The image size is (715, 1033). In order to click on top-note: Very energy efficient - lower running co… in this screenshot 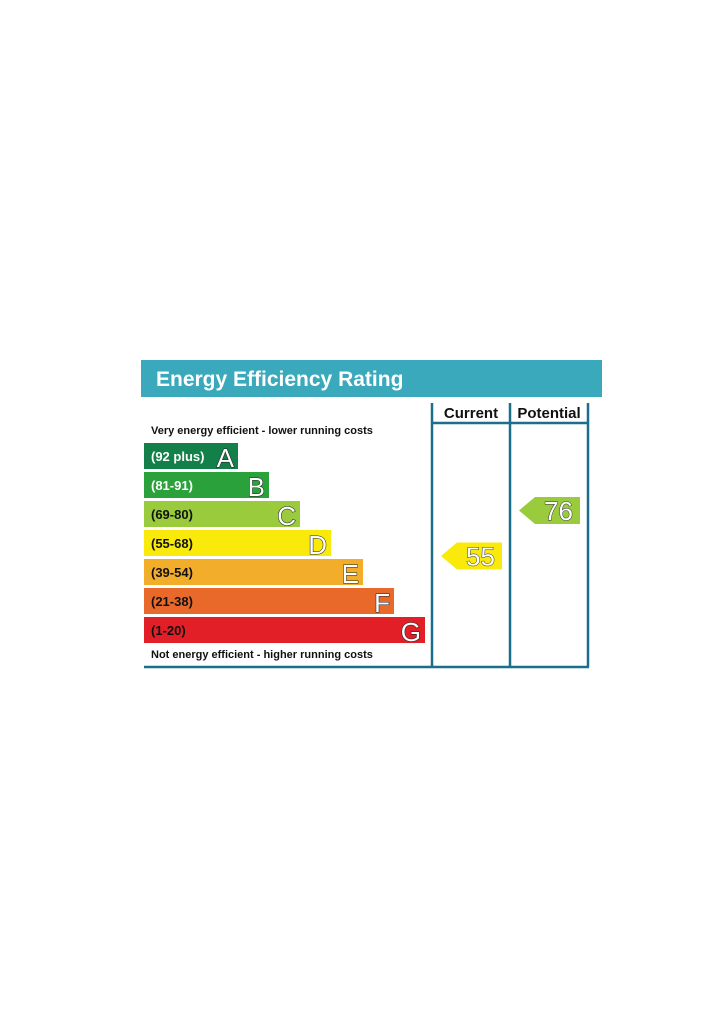, I will do `click(262, 431)`.